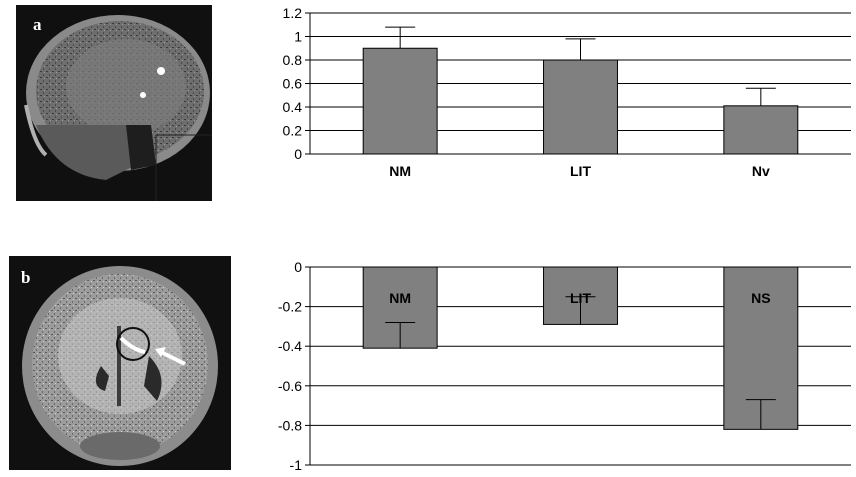 This screenshot has height=477, width=856. Describe the element at coordinates (37, 24) in the screenshot. I see `panel-label-a: a` at that location.